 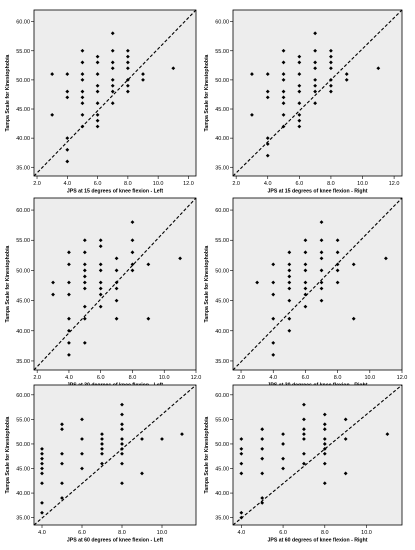 What do you see at coordinates (222, 494) in the screenshot?
I see `y-tick-label: 40.00` at bounding box center [222, 494].